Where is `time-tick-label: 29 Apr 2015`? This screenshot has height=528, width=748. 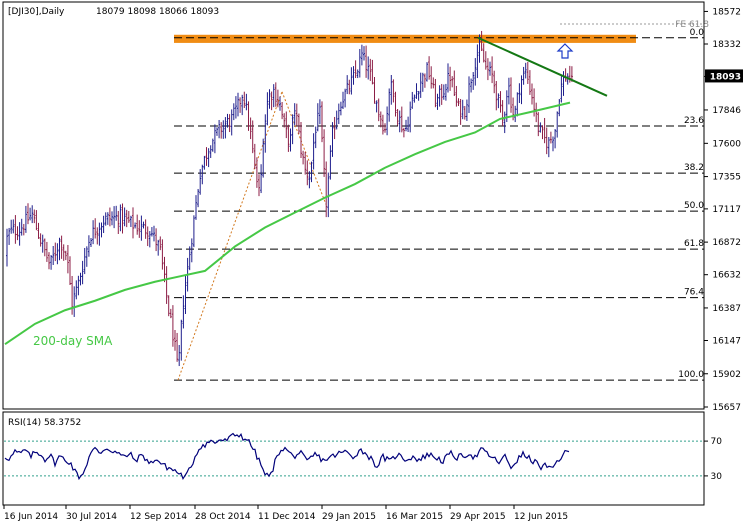 time-tick-label: 29 Apr 2015 is located at coordinates (478, 517).